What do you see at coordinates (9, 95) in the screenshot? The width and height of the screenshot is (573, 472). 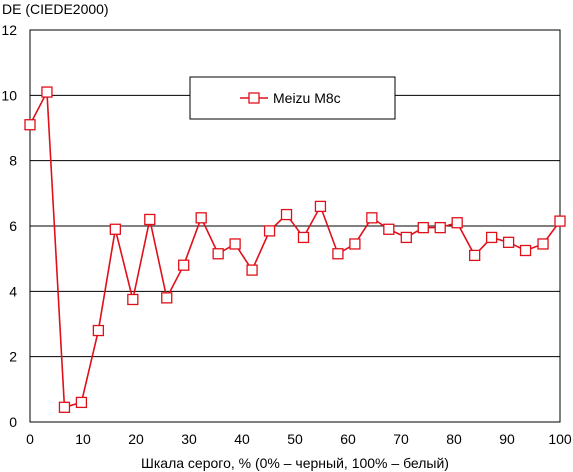 I see `y-tick-label: 10` at bounding box center [9, 95].